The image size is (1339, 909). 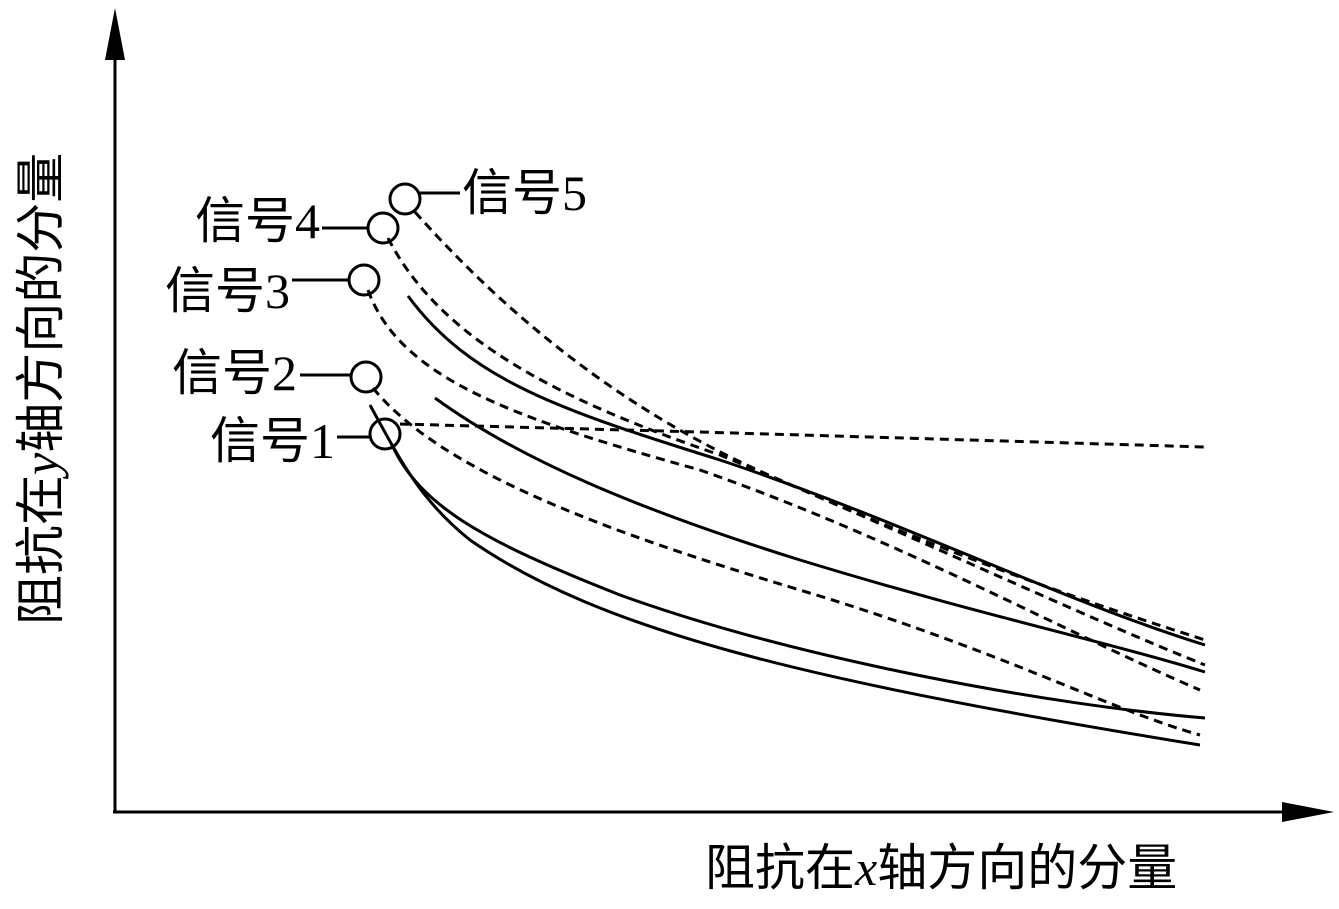 I want to click on y-arrow, so click(x=115, y=34).